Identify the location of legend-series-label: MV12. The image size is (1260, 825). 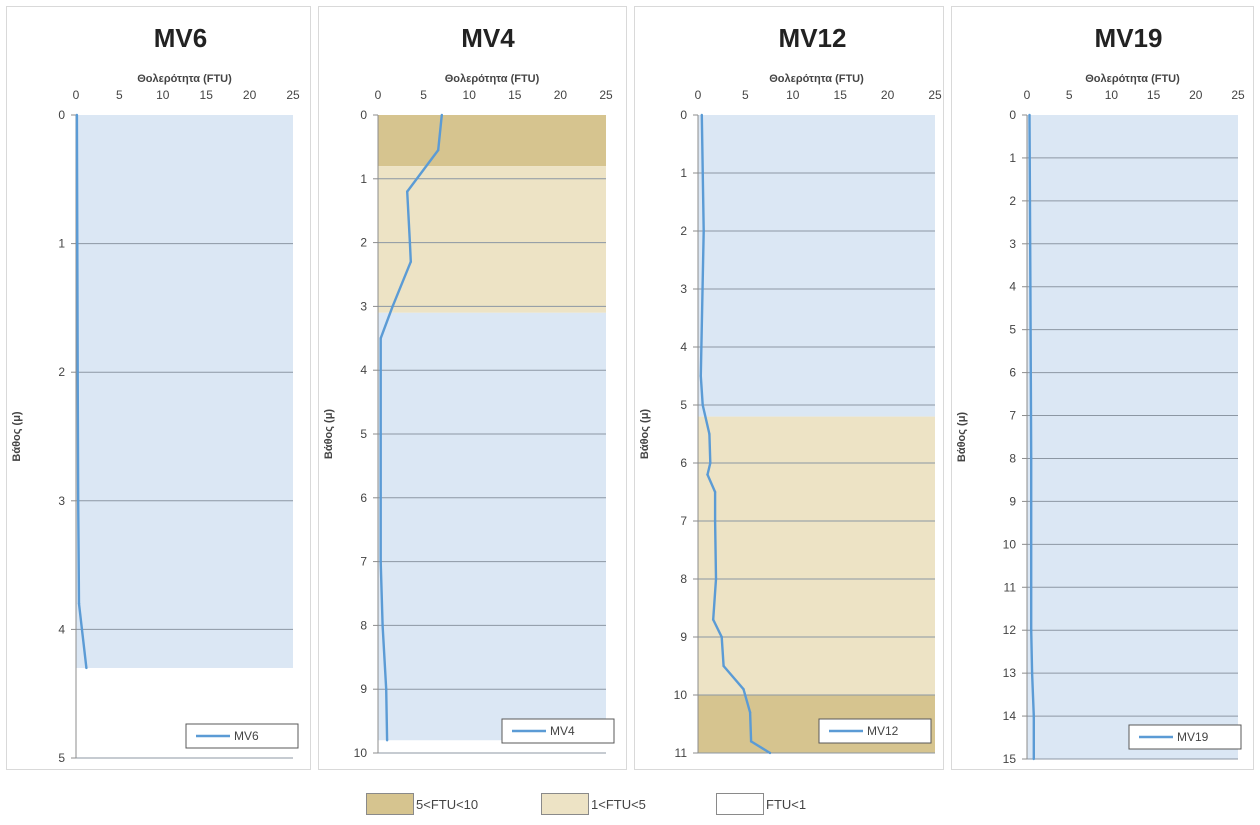
(883, 731).